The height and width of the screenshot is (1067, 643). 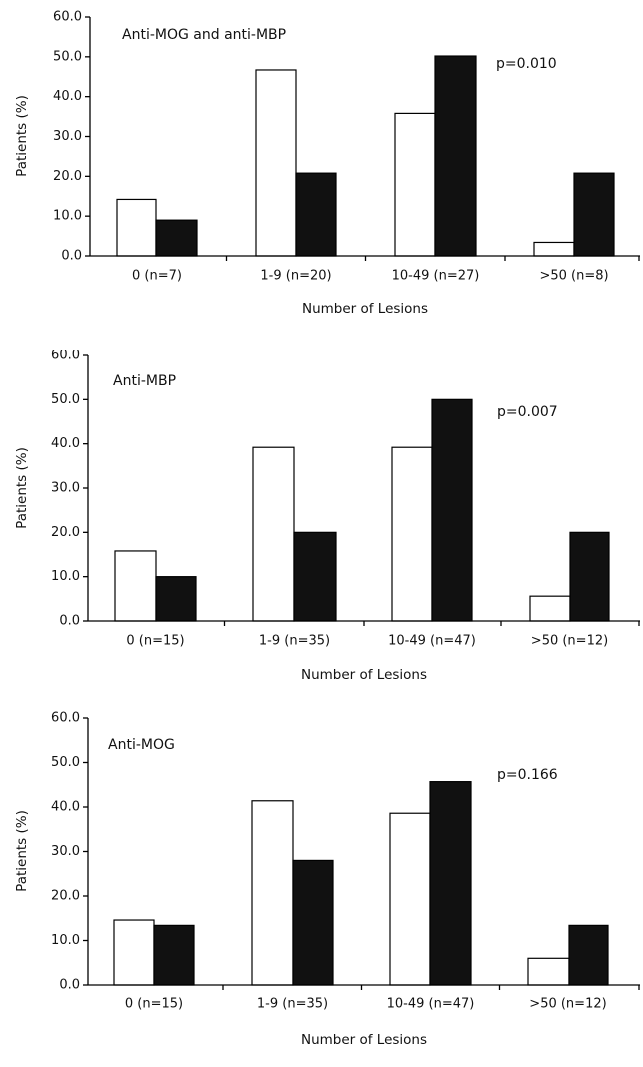 I want to click on panel-annotation: Anti-MOG and anti-MBP, so click(x=204, y=35).